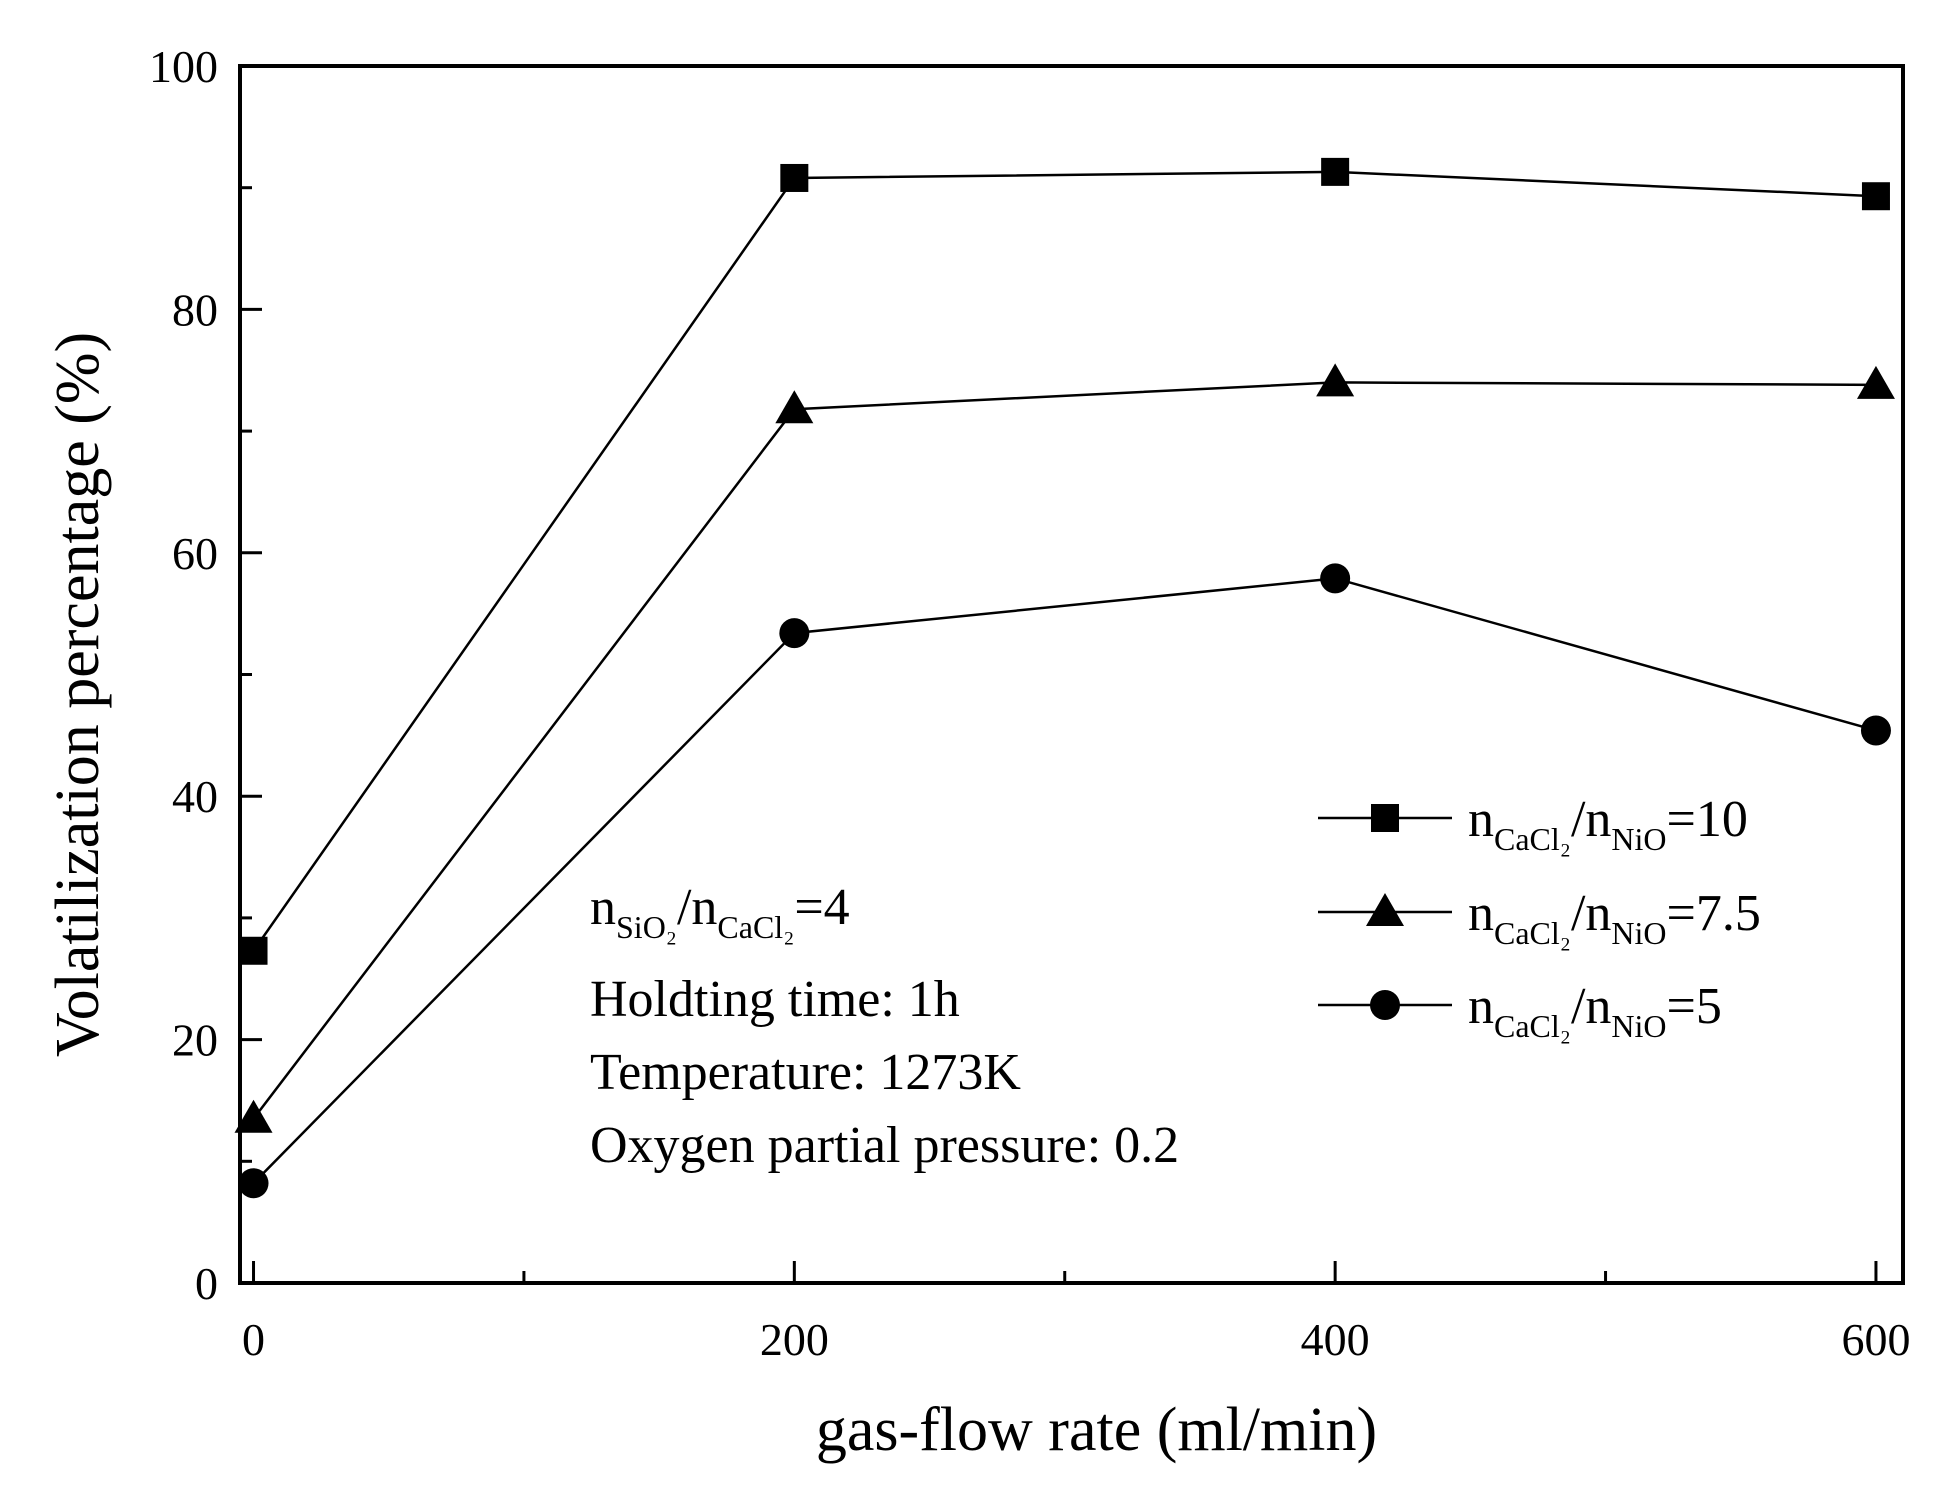 The height and width of the screenshot is (1496, 1942). What do you see at coordinates (1707, 819) in the screenshot?
I see `legend-eq: =10` at bounding box center [1707, 819].